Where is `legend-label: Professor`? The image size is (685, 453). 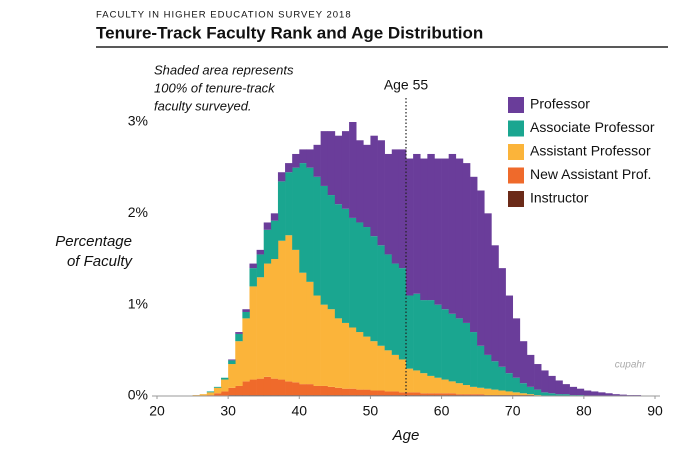 legend-label: Professor is located at coordinates (560, 104).